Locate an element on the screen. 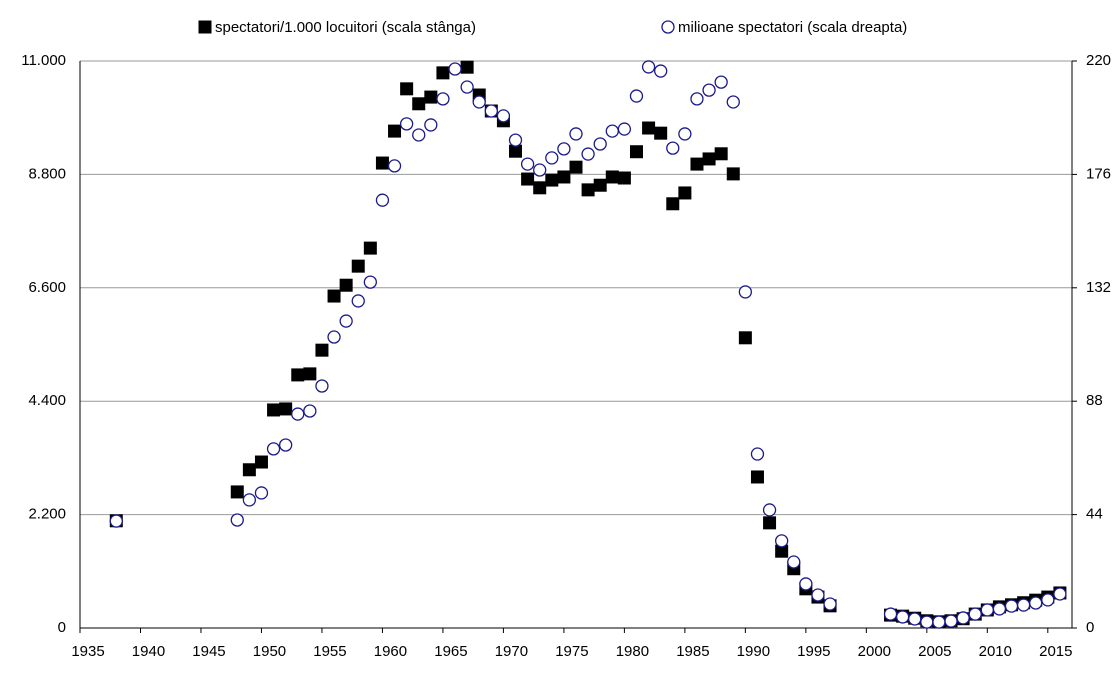  y2-tick-label: 132 is located at coordinates (1098, 287).